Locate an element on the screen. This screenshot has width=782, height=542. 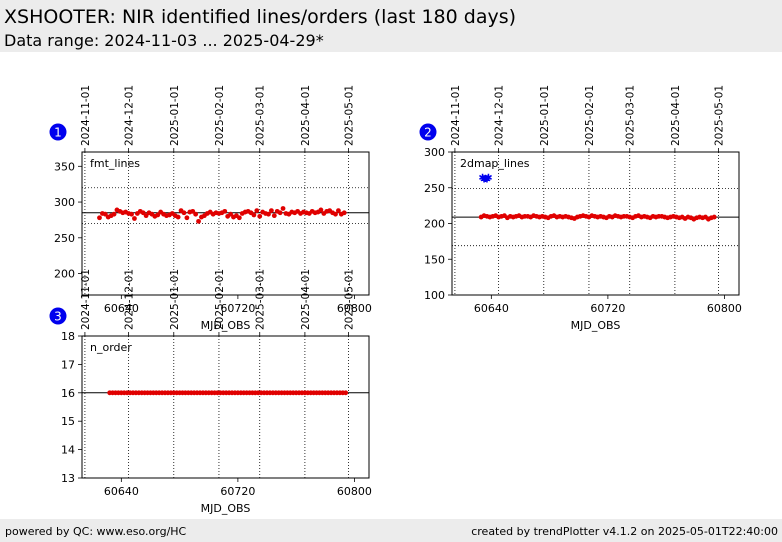
parameter-label: fmt_lines is located at coordinates (115, 163).